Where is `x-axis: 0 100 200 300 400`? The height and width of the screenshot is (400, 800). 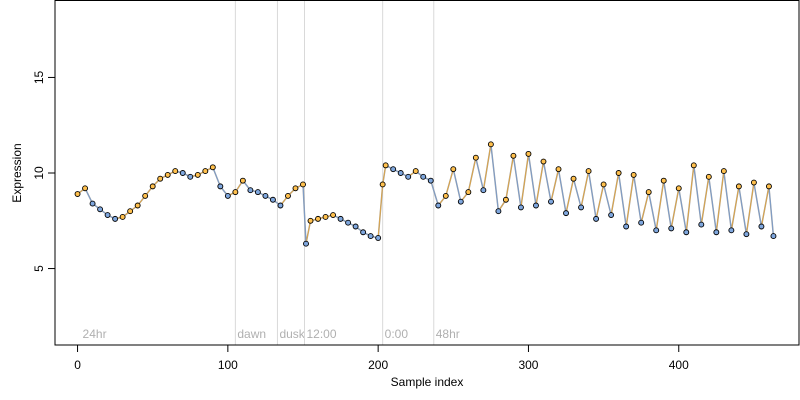
x-axis: 0 100 200 300 400 is located at coordinates (381, 358).